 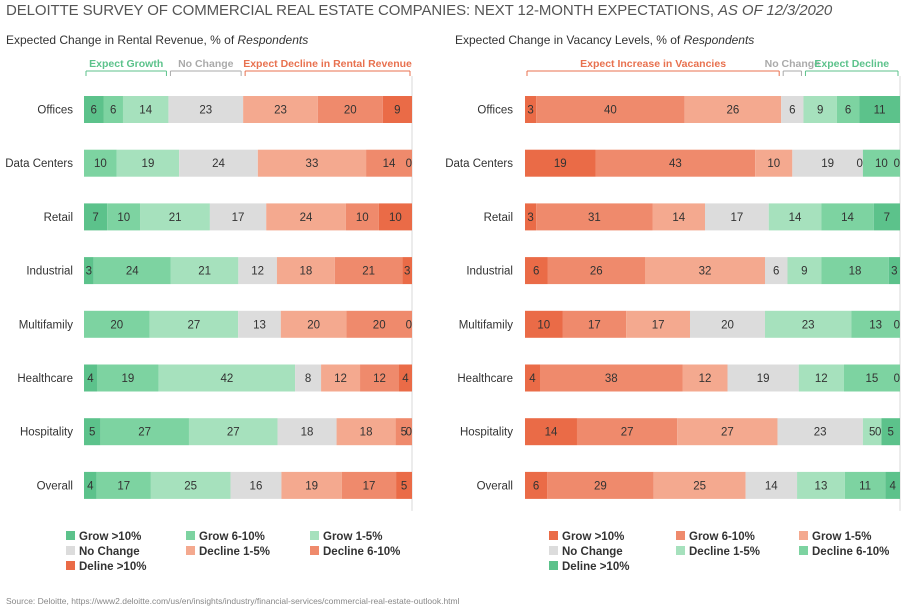 What do you see at coordinates (46, 325) in the screenshot?
I see `rental-category-label: Multifamily` at bounding box center [46, 325].